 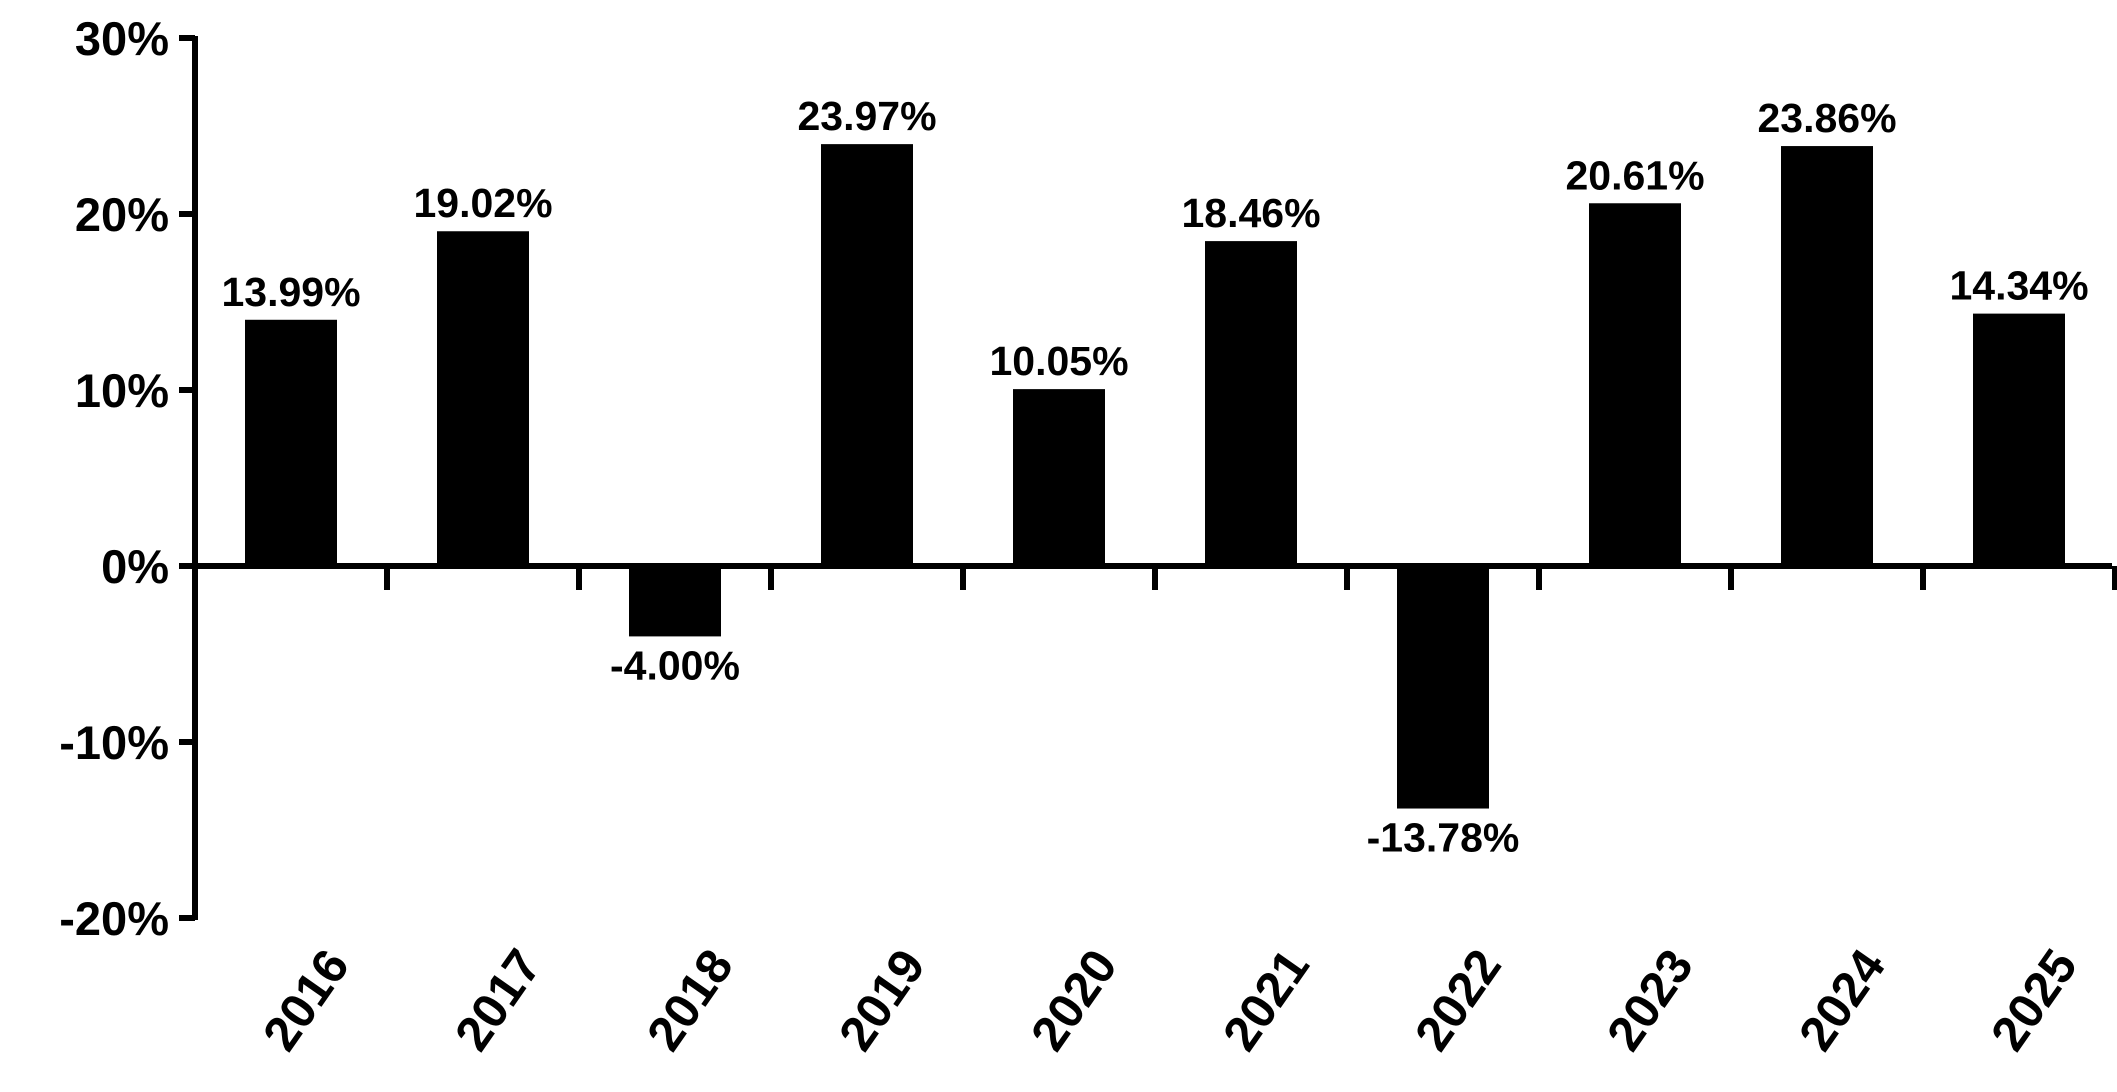 I want to click on y-tick-label: 30%, so click(x=122, y=38).